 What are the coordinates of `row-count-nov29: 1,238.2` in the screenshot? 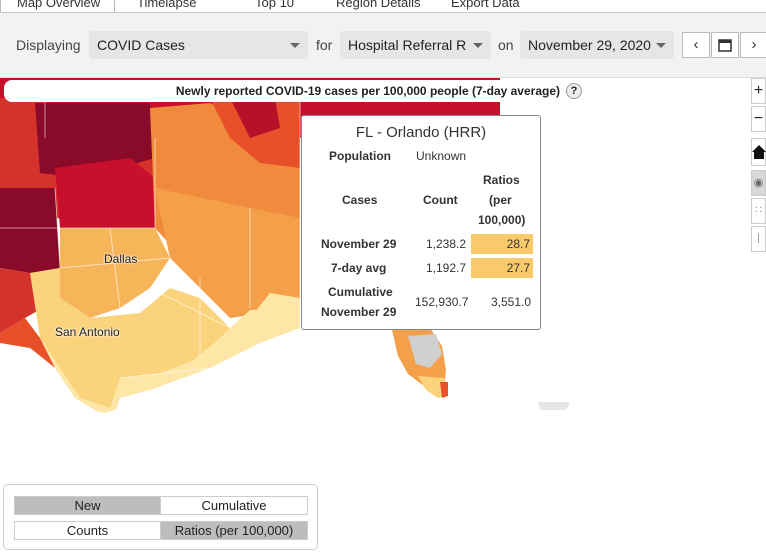 It's located at (446, 244).